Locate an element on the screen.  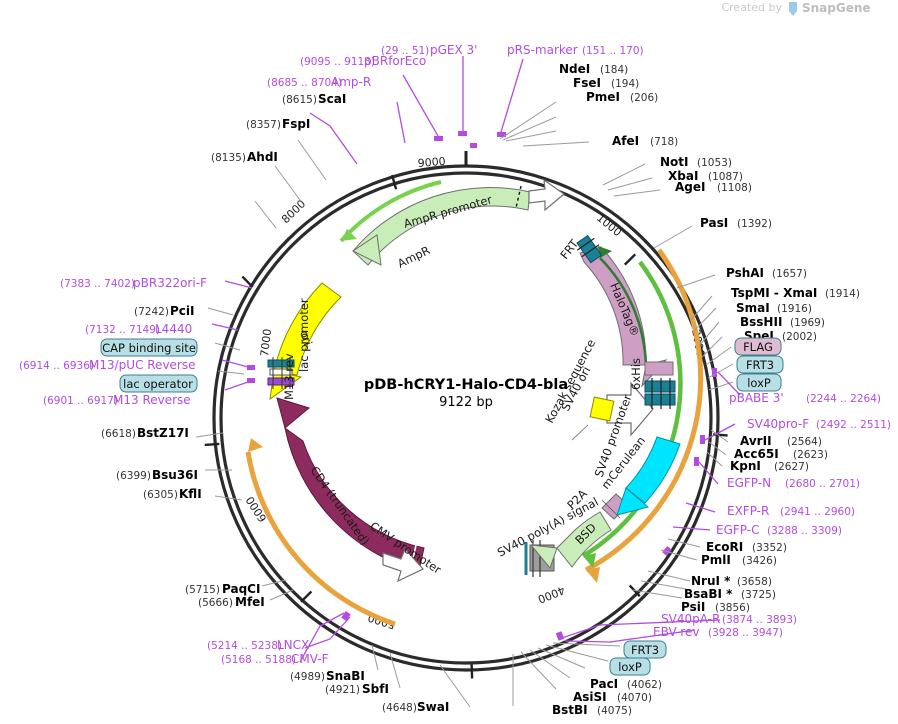
primer-label: (5168 .. 5188) CMV-F is located at coordinates (275, 659).